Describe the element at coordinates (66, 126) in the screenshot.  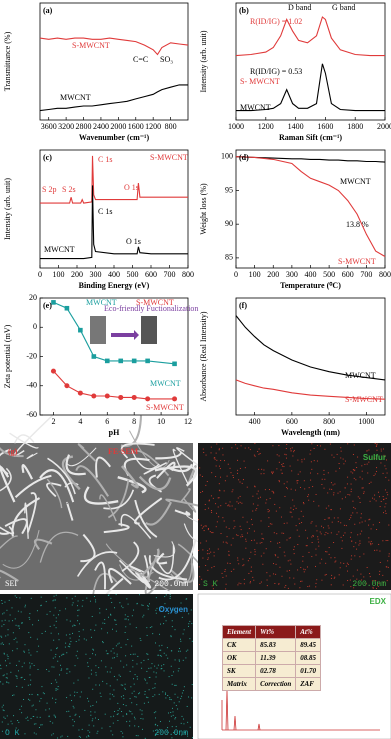
I see `x-tick-label: 3200` at that location.